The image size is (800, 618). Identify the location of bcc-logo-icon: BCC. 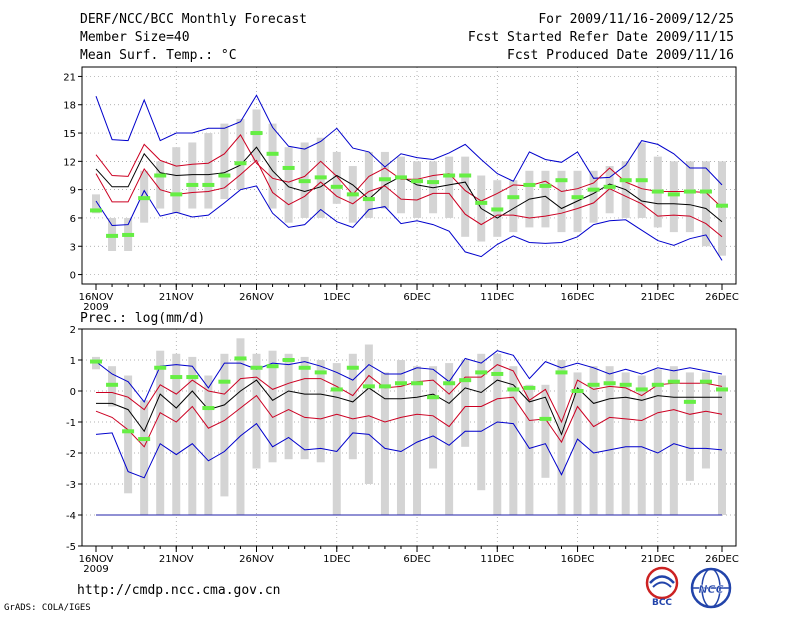
(662, 587).